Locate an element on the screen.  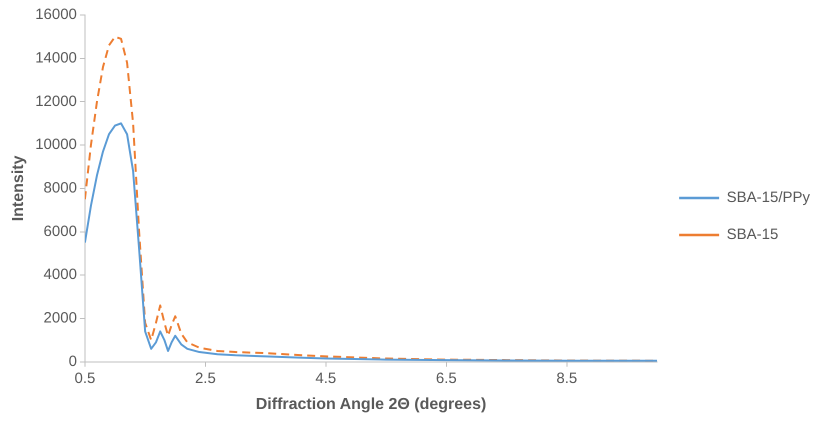
x-tick-label: 6.5 is located at coordinates (446, 378).